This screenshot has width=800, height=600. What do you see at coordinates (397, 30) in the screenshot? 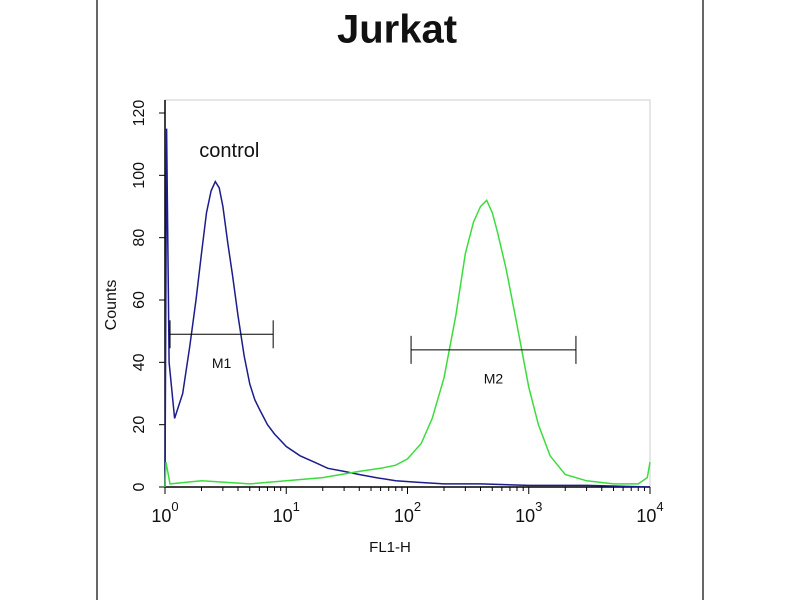
I see `chart-title: Jurkat` at bounding box center [397, 30].